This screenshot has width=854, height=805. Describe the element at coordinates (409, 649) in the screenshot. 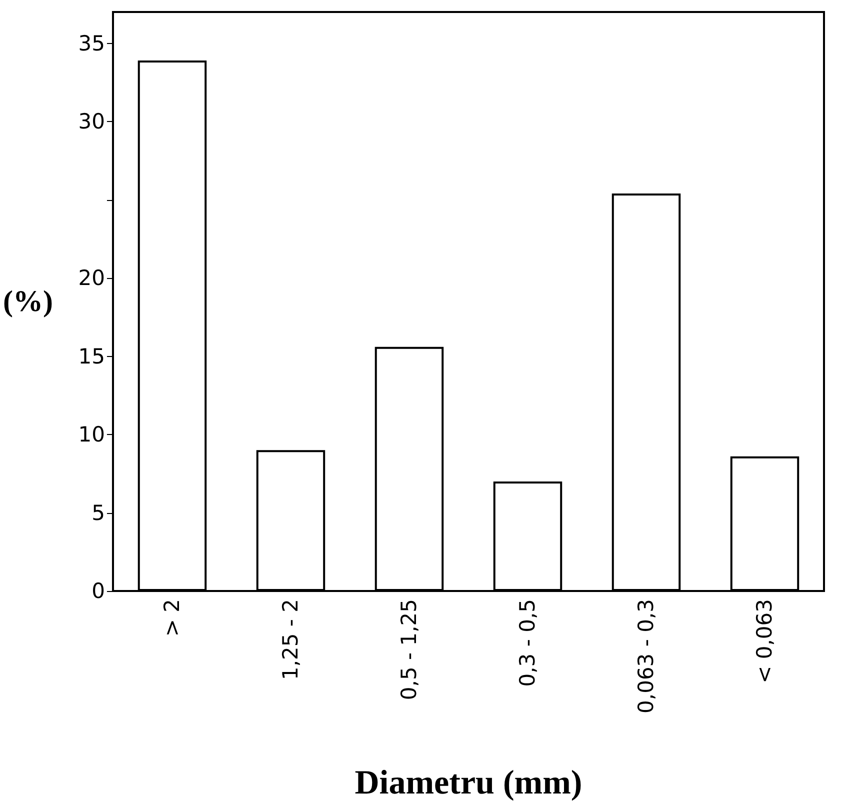

I see `x-tick-label: 0,5 - 1,25` at that location.